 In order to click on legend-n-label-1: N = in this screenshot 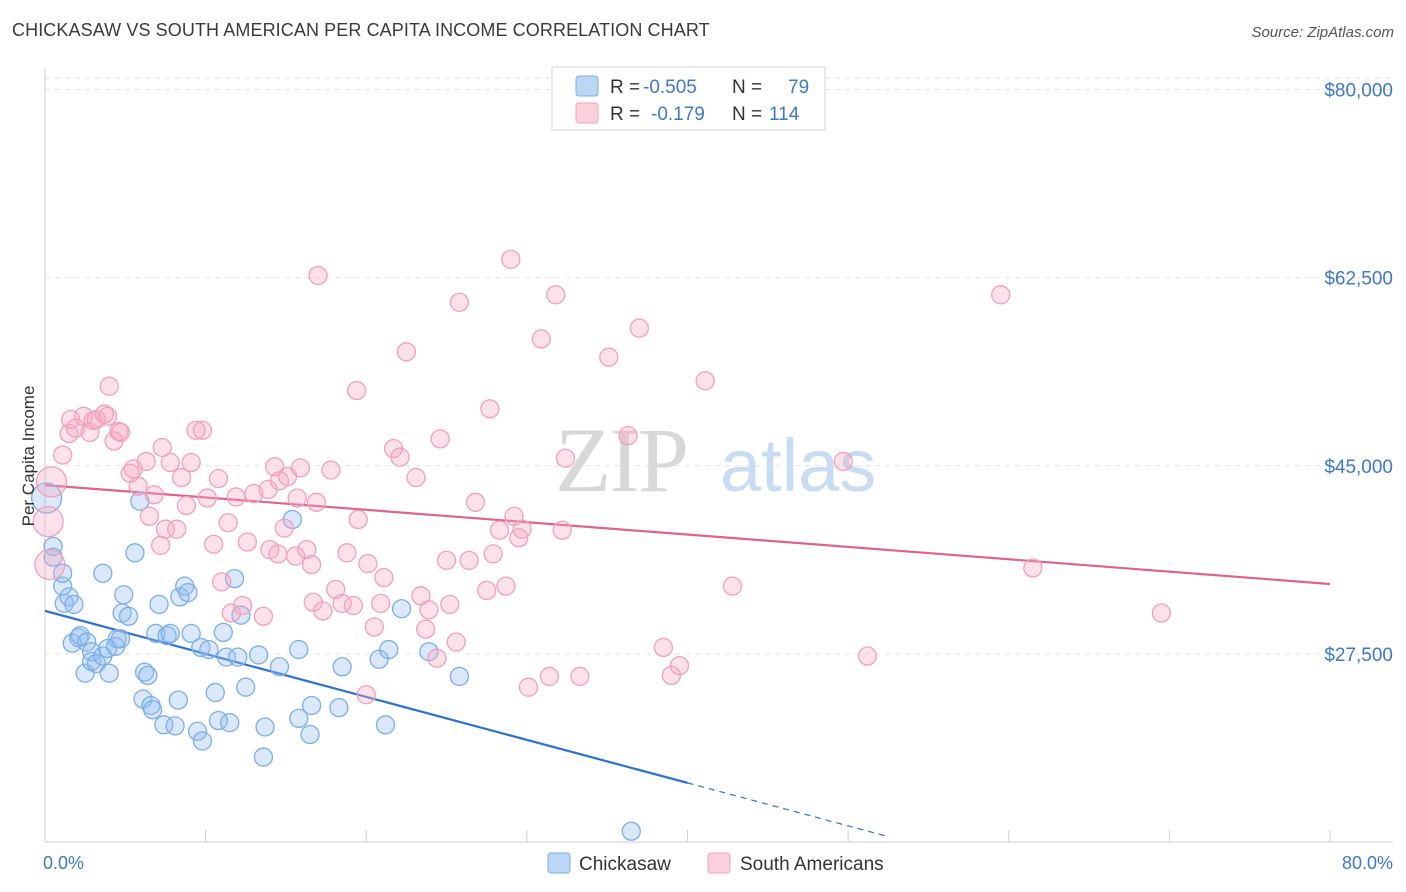, I will do `click(747, 87)`.